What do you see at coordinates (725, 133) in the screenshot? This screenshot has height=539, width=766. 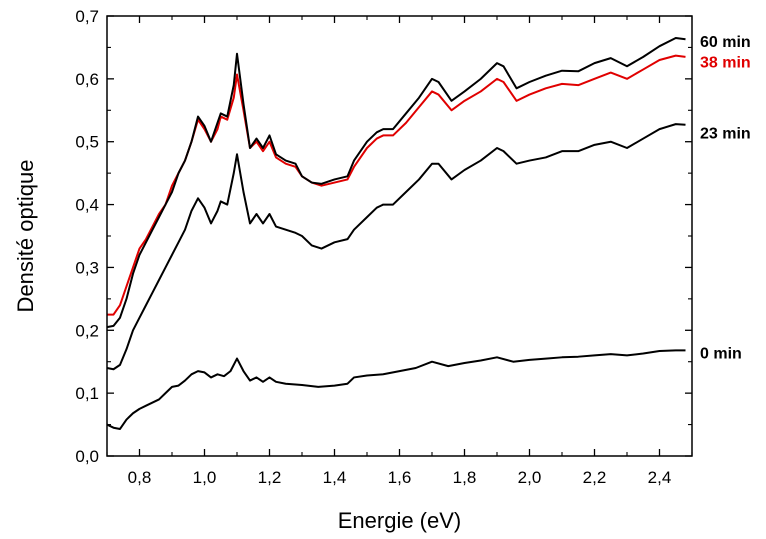 I see `series-label-1: 23 min` at bounding box center [725, 133].